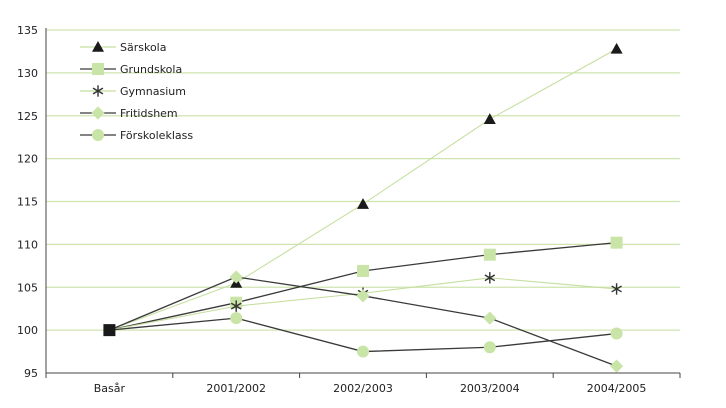 The image size is (726, 408). I want to click on legend-item: Särskola, so click(123, 47).